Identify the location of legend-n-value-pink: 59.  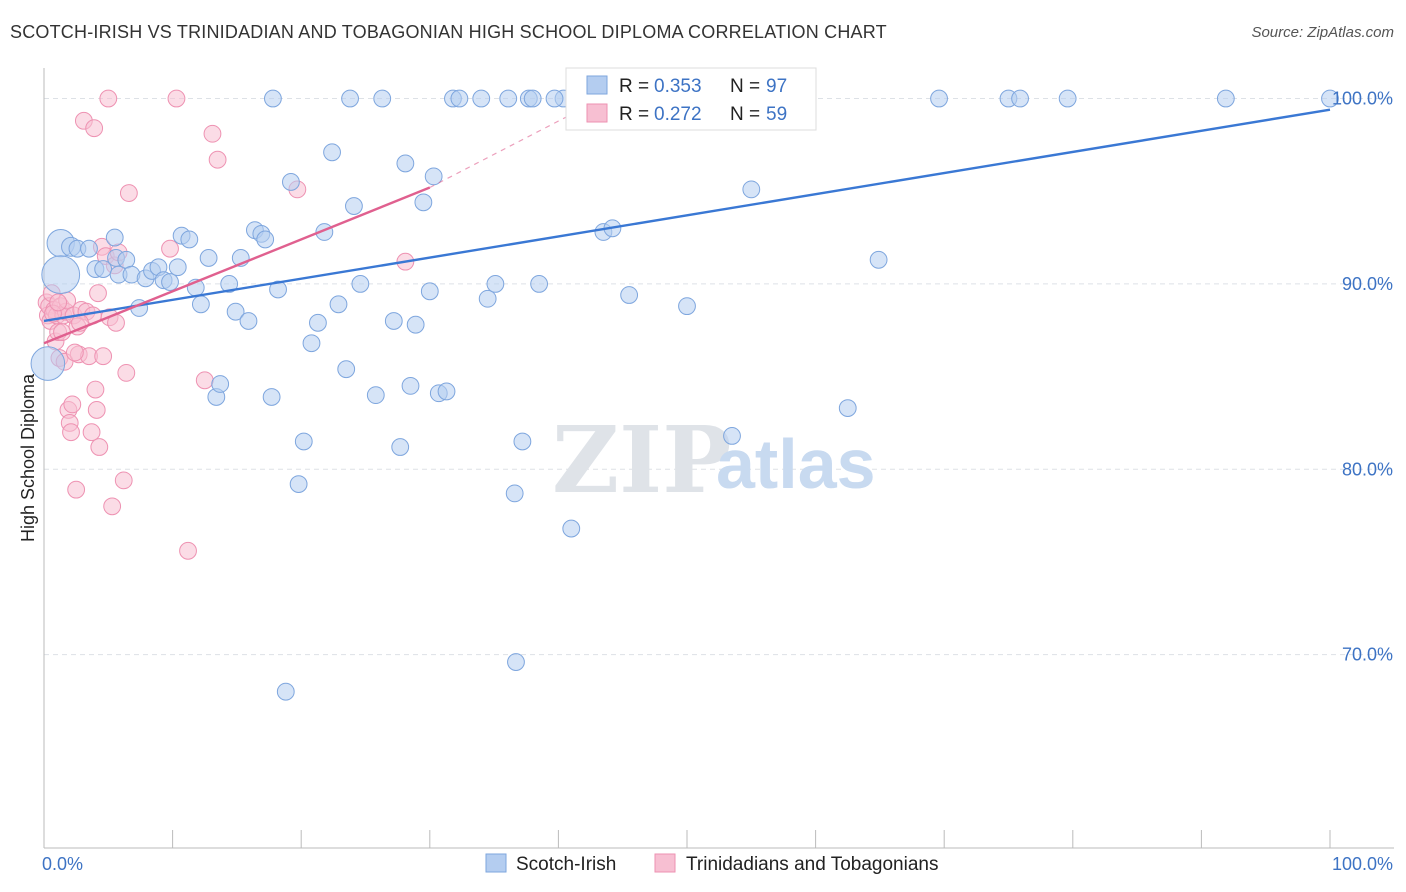
(776, 114).